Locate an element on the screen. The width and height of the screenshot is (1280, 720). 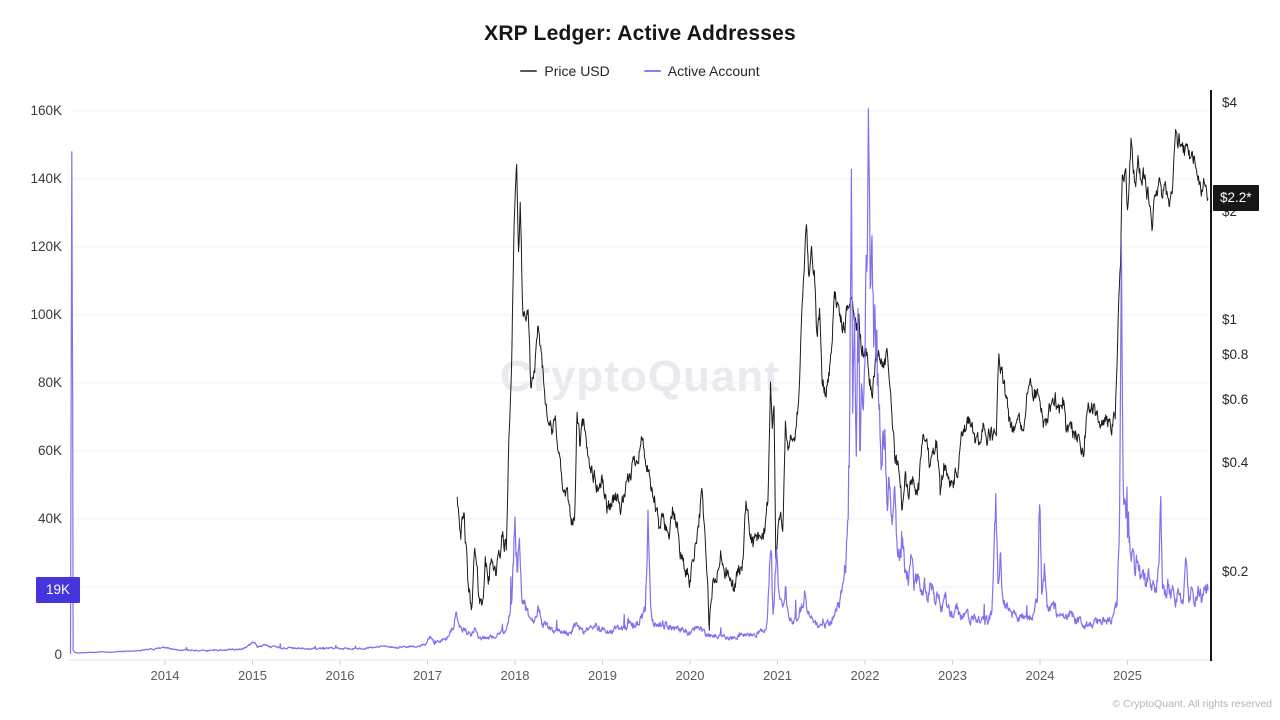
legend-item-price-usd: Price USD is located at coordinates (565, 71).